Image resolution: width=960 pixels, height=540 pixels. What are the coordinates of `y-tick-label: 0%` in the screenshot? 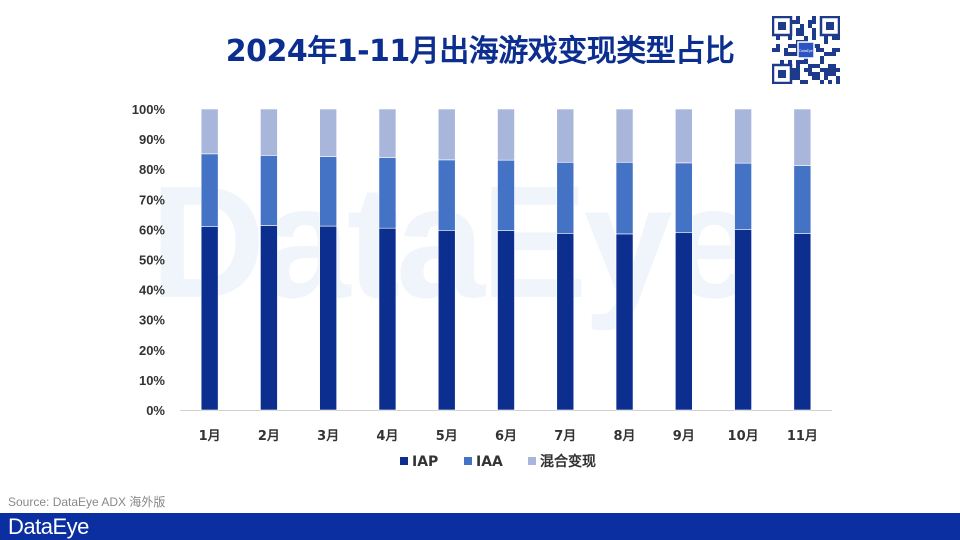 It's located at (155, 410).